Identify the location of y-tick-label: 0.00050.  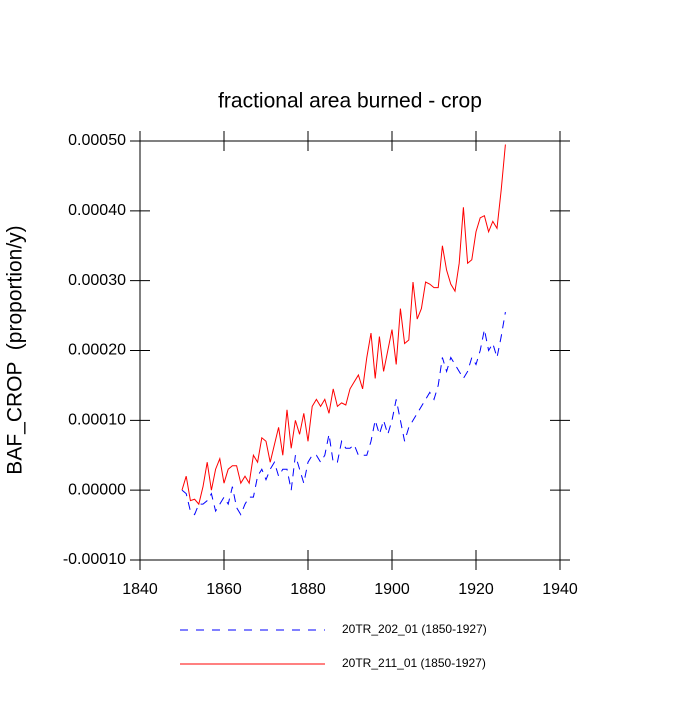
(97, 140).